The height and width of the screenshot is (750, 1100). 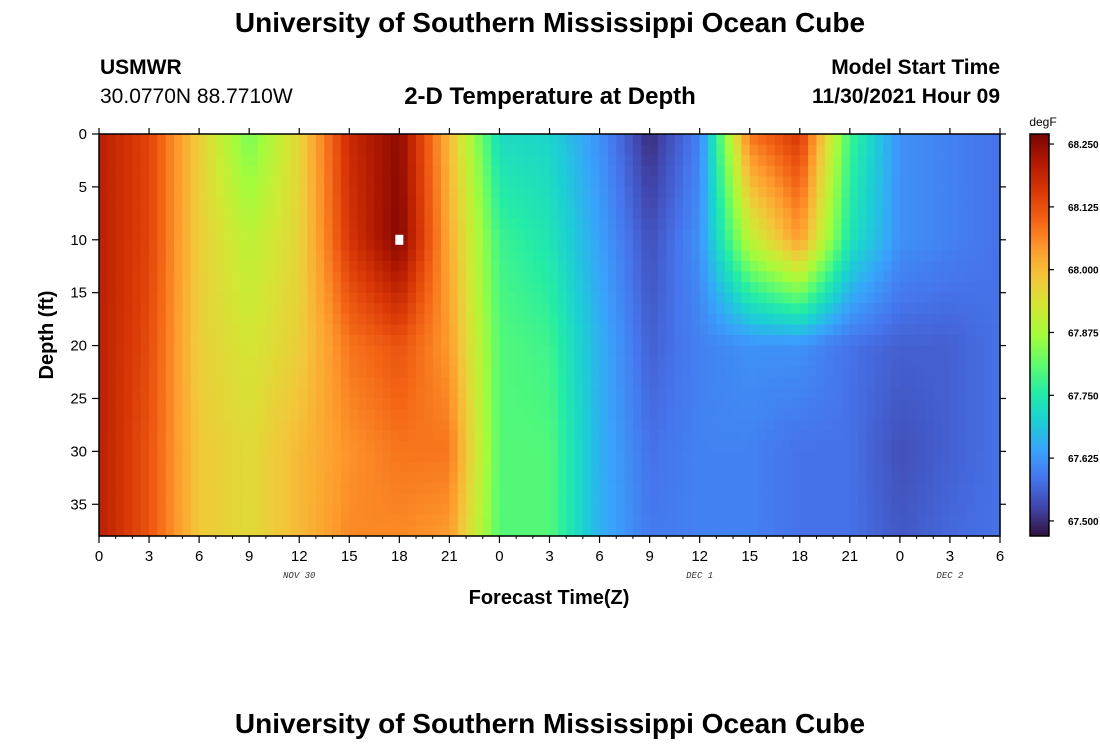 I want to click on station-name: USMWR, so click(x=141, y=67).